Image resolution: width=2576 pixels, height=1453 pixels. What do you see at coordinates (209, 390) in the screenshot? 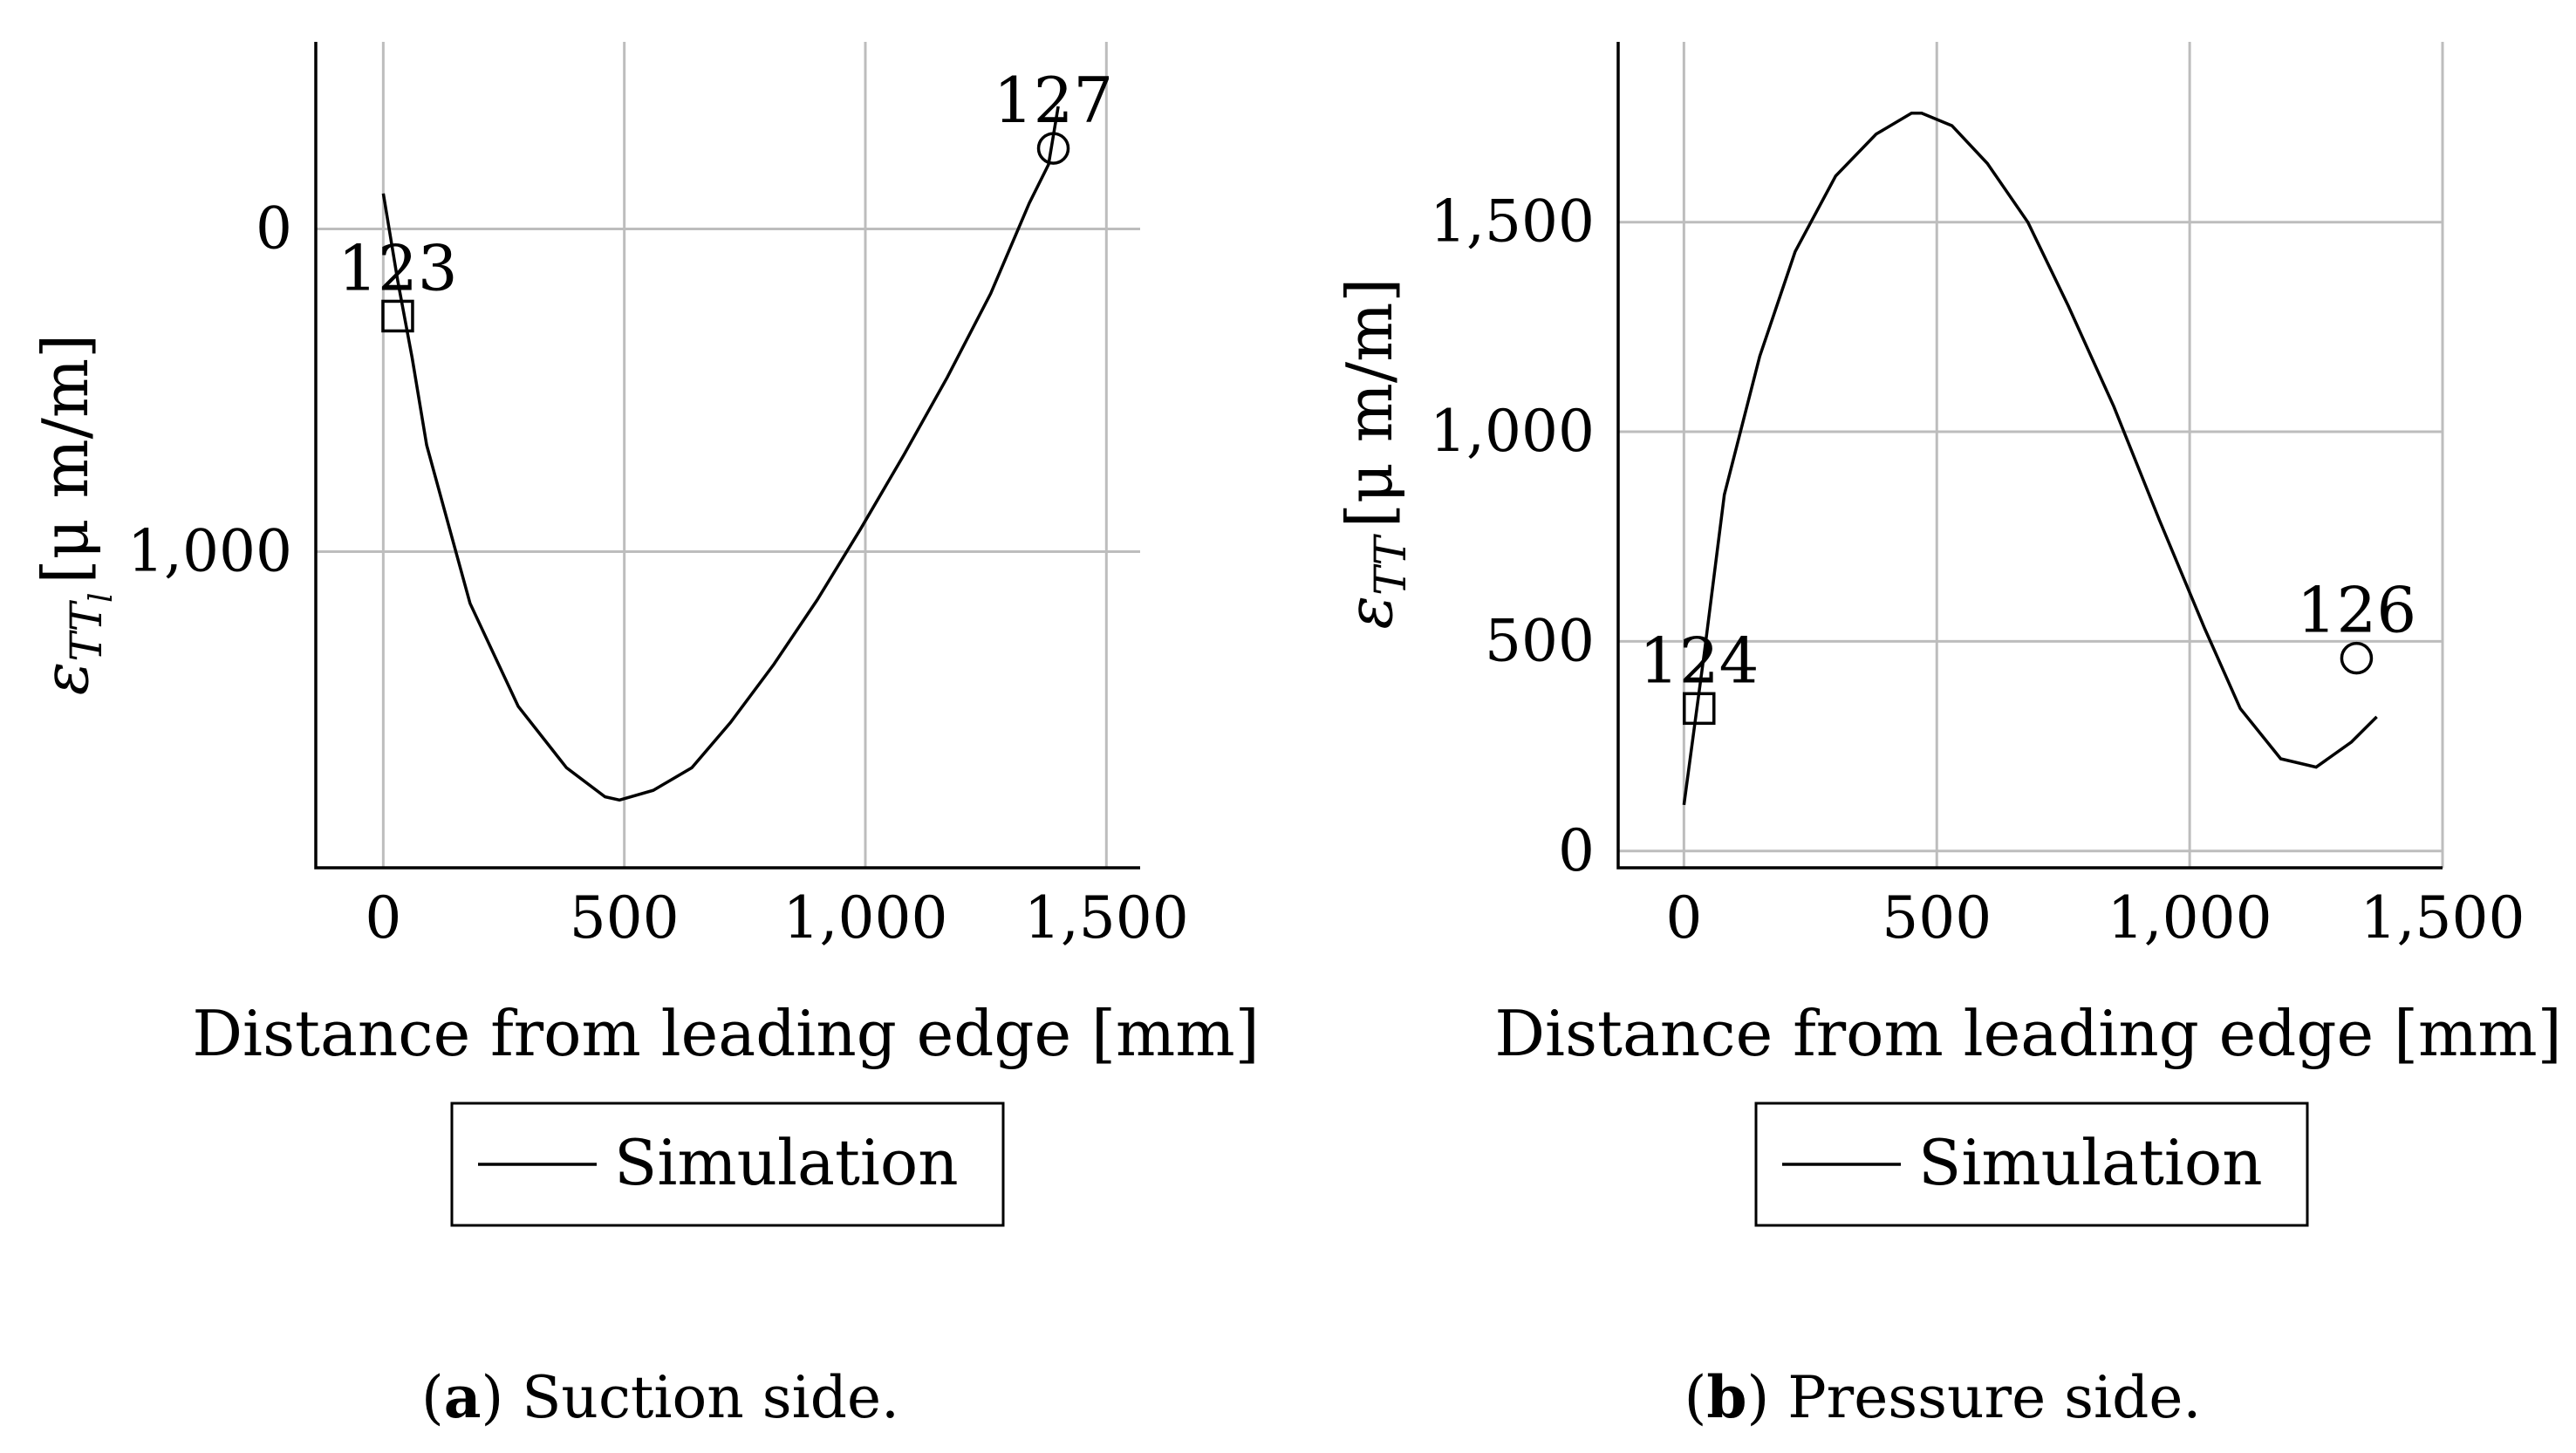
I see `y-tick-labels-a: 0 1,000` at bounding box center [209, 390].